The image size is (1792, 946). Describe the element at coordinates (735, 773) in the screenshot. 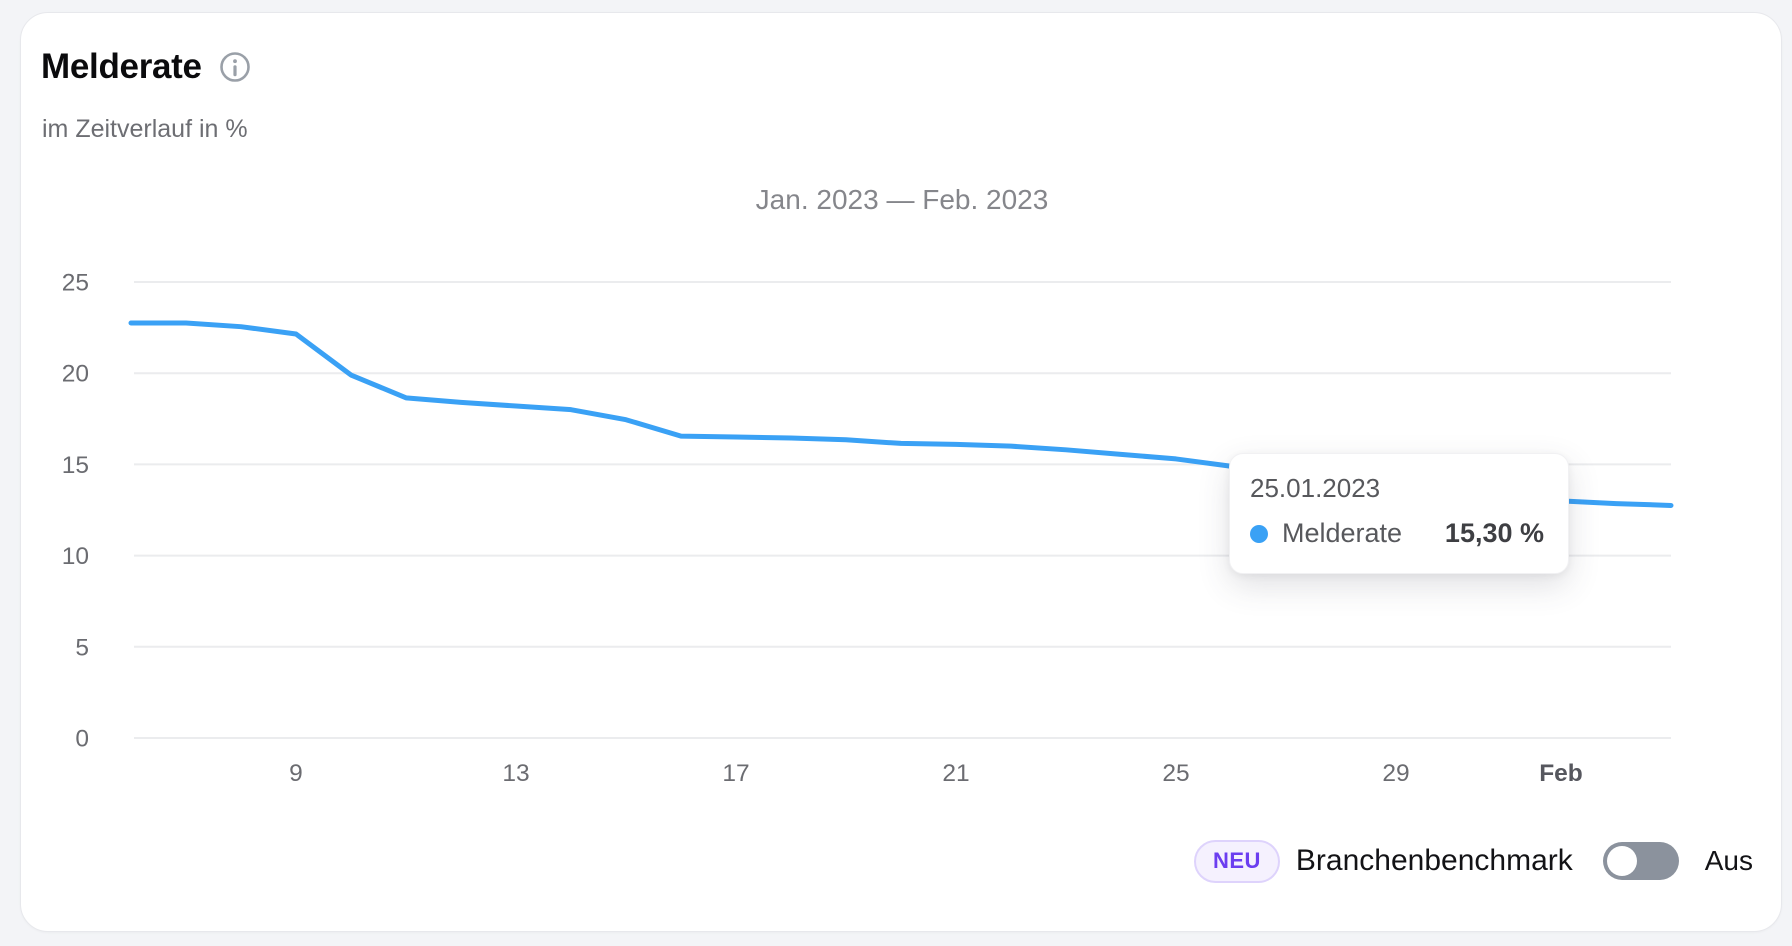

I see `x-axis-tick-label: 17` at that location.